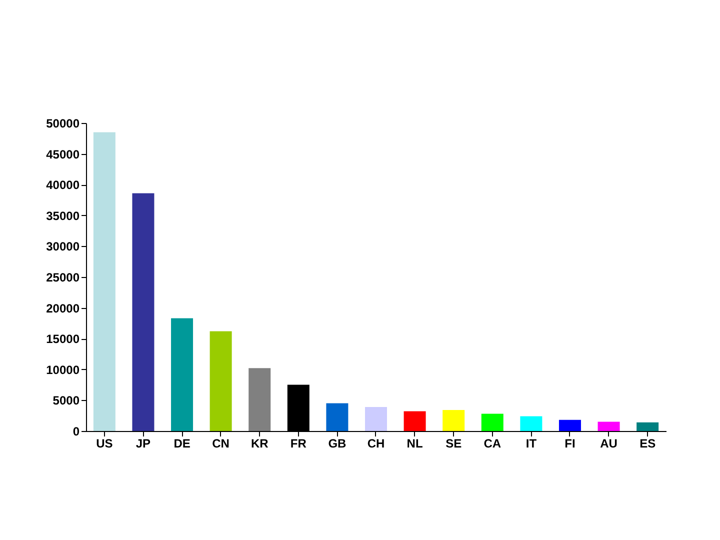  I want to click on x-tick-label: FR, so click(298, 443).